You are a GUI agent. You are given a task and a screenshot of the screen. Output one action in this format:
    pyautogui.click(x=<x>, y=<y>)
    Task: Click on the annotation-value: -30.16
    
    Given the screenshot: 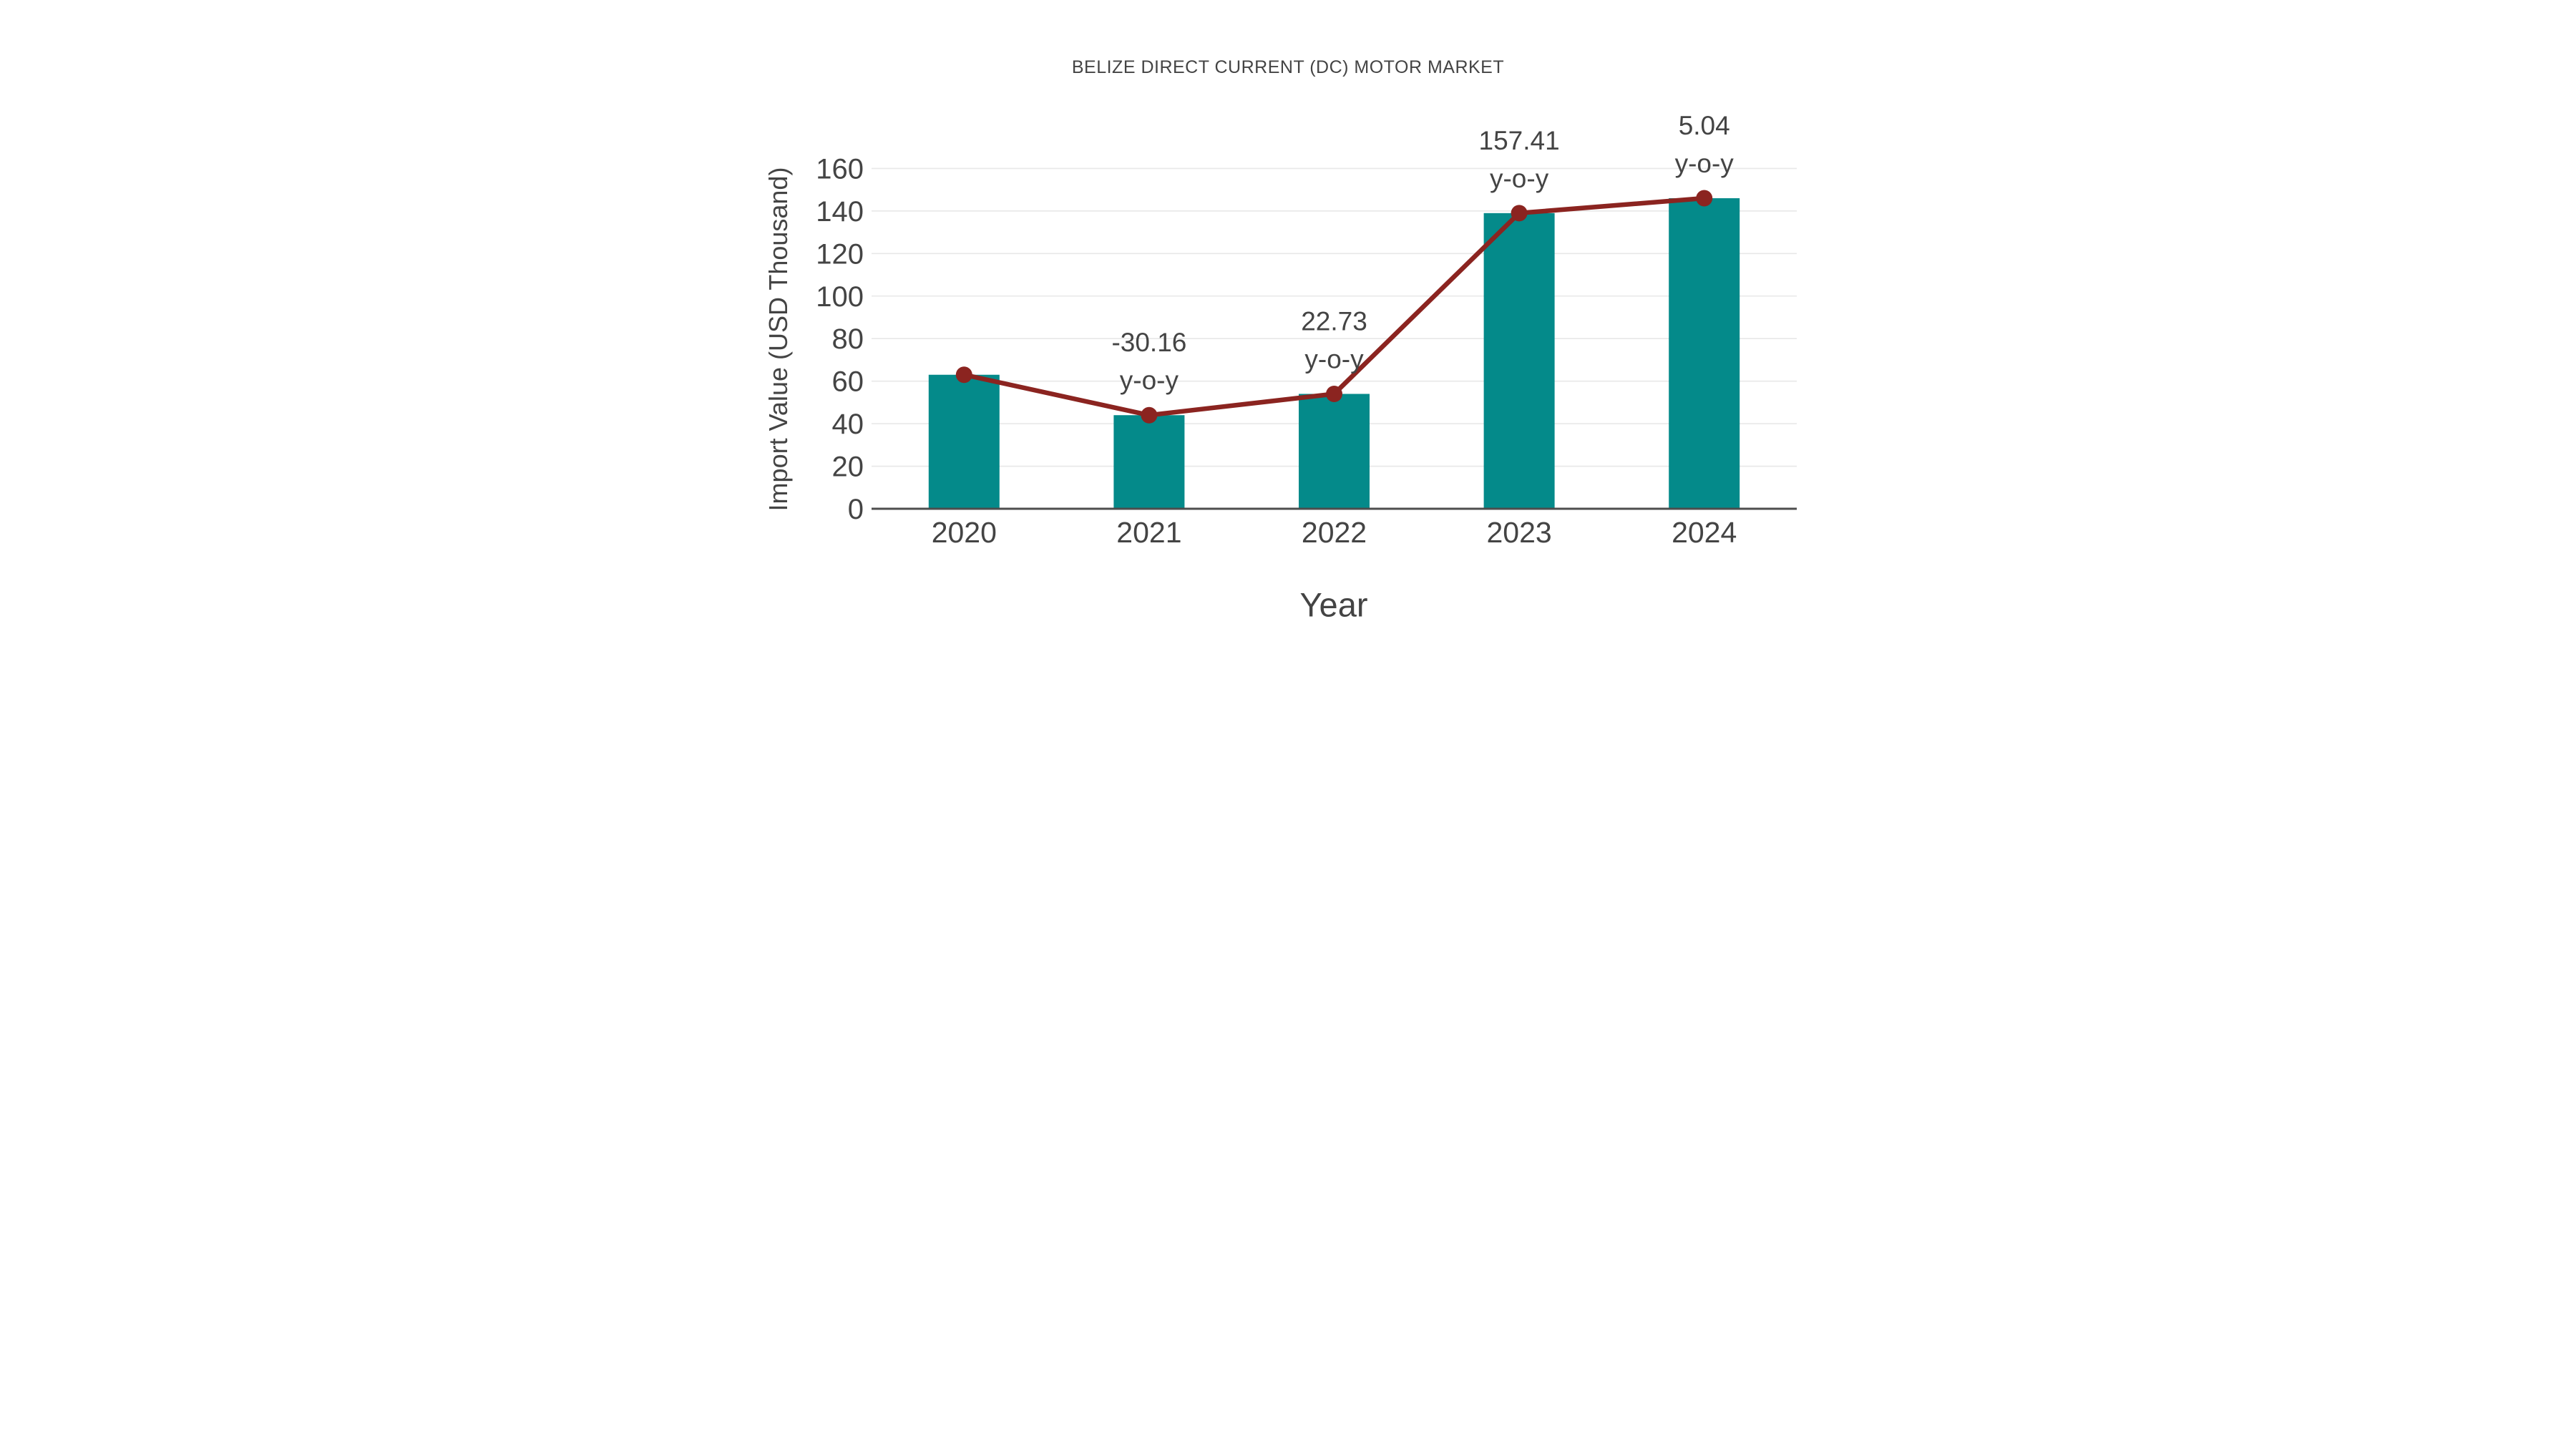 What is the action you would take?
    pyautogui.click(x=1148, y=342)
    